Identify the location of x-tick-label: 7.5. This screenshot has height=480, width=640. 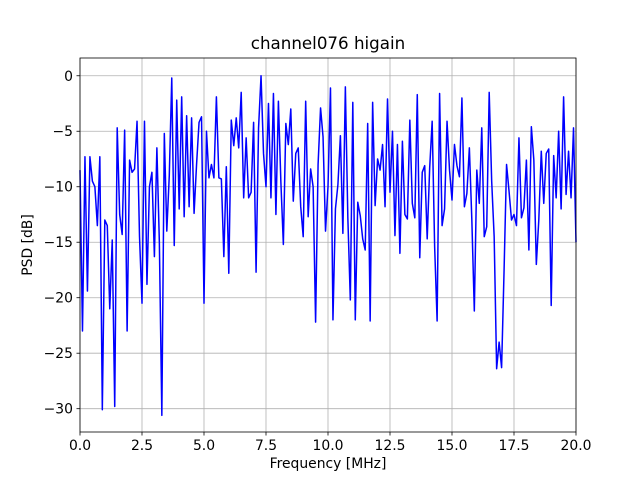
(266, 446).